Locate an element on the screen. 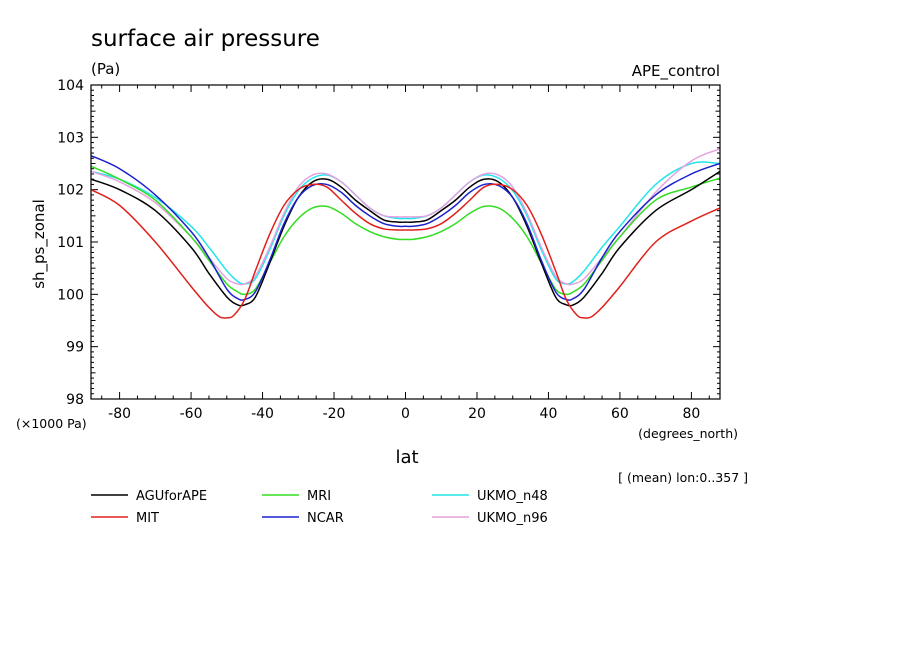 This screenshot has width=904, height=654. y-tick-label: 100 is located at coordinates (70, 295).